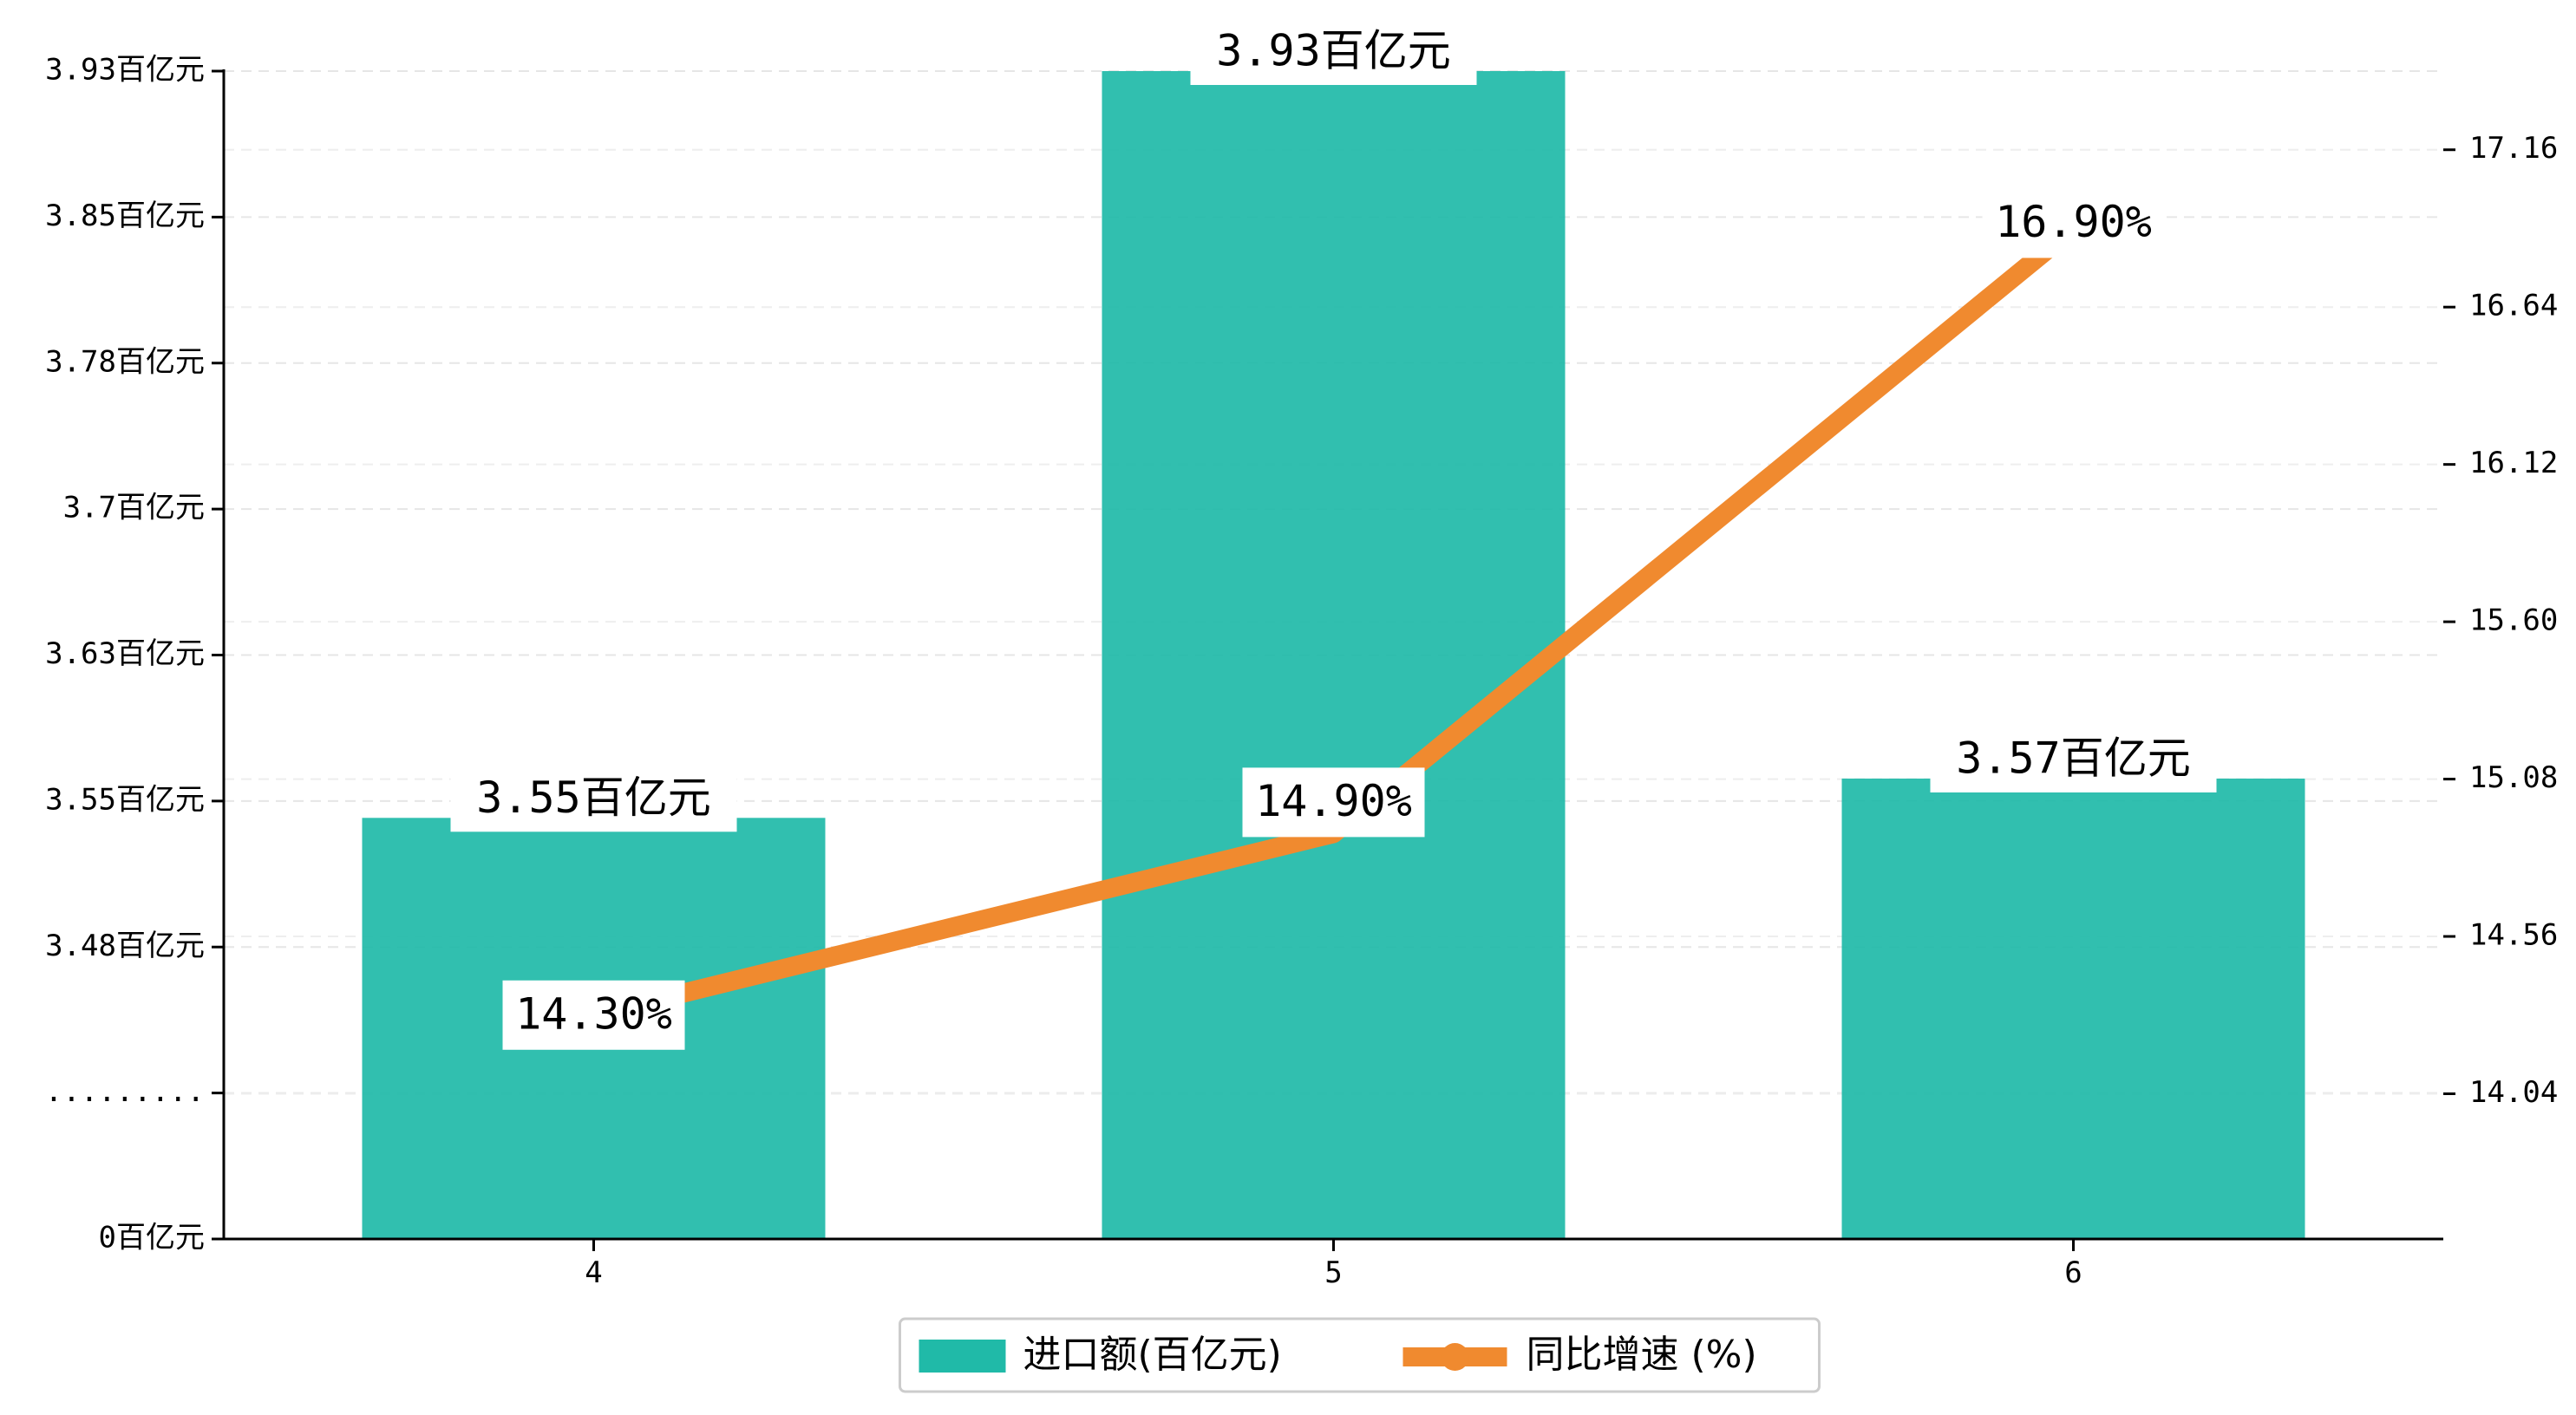 The width and height of the screenshot is (2576, 1415). I want to click on line-value-label: 16.90%, so click(2073, 222).